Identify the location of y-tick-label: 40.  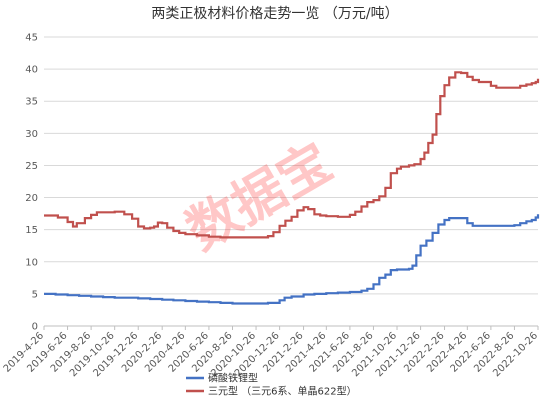
(31, 70).